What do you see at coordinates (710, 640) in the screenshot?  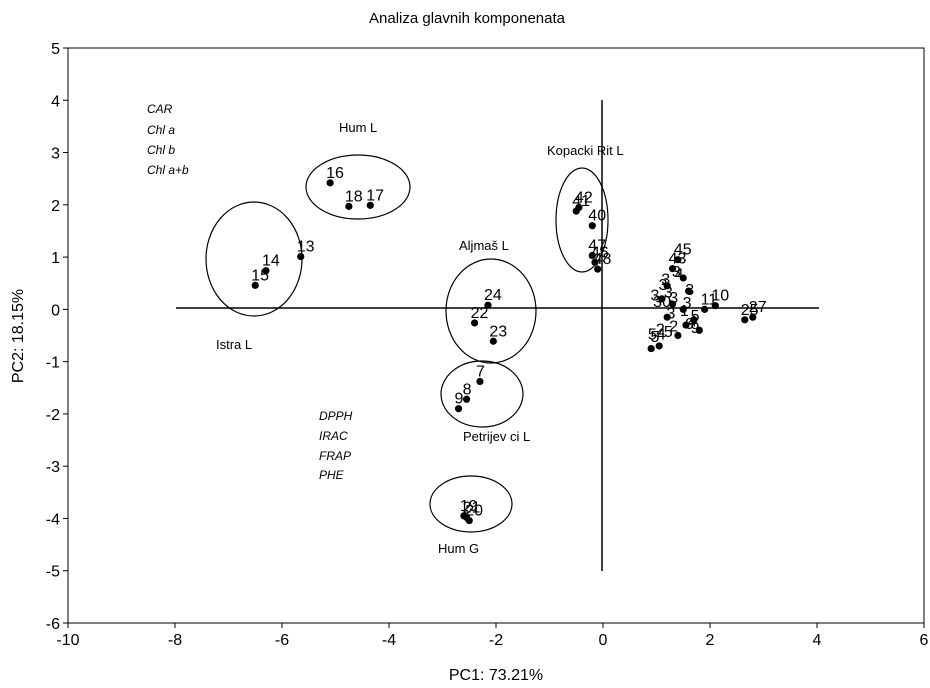 I see `x-tick-label: 2` at bounding box center [710, 640].